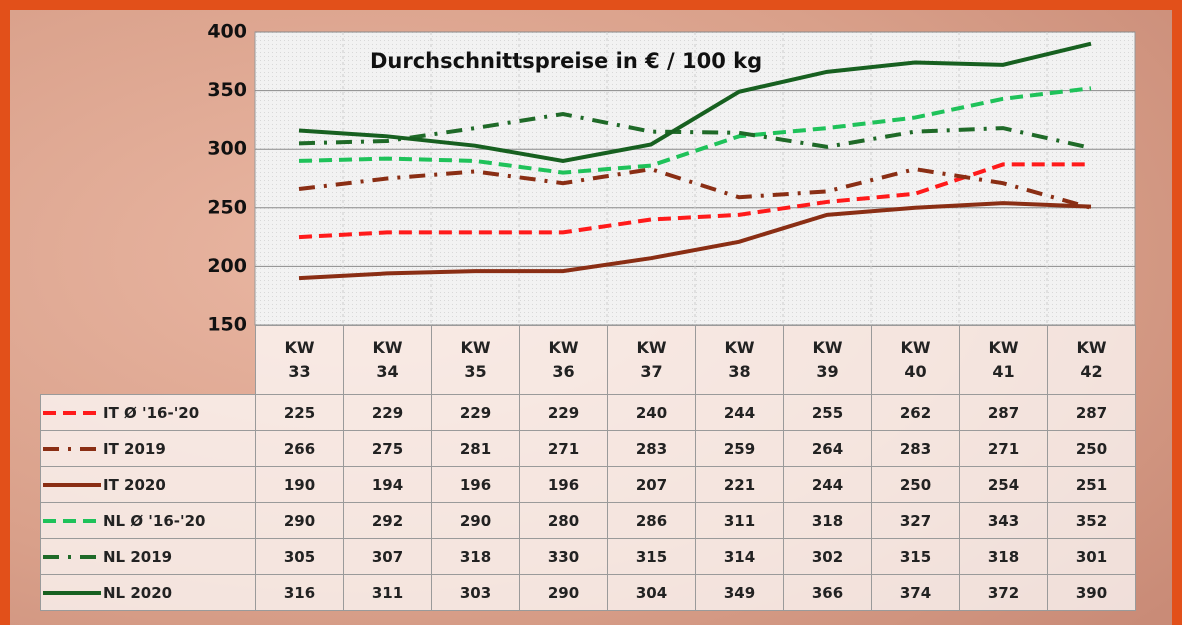 The height and width of the screenshot is (625, 1182). Describe the element at coordinates (915, 592) in the screenshot. I see `value-cell: 374` at that location.